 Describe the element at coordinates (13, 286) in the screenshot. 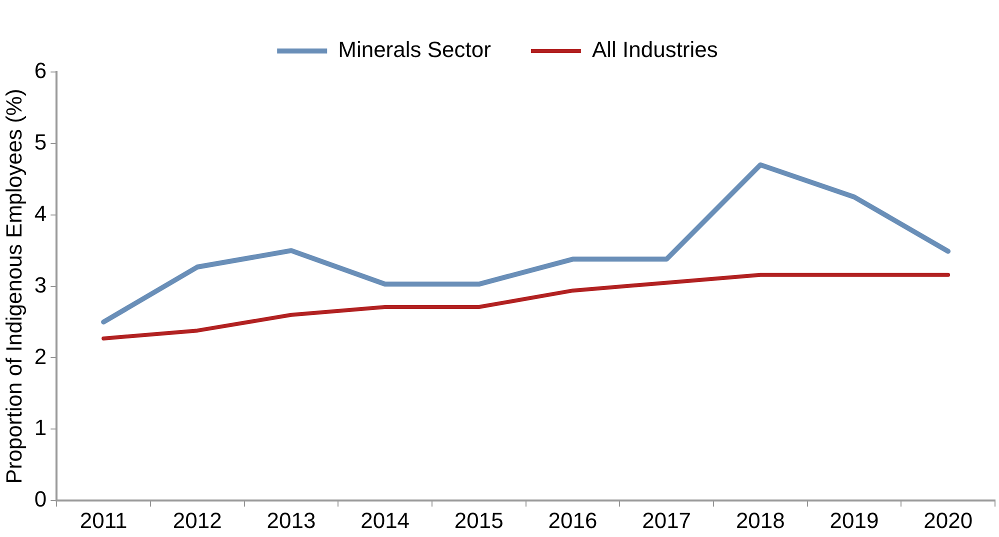

I see `y-axis-title: Proportion of Indigenous Employees (%)` at that location.